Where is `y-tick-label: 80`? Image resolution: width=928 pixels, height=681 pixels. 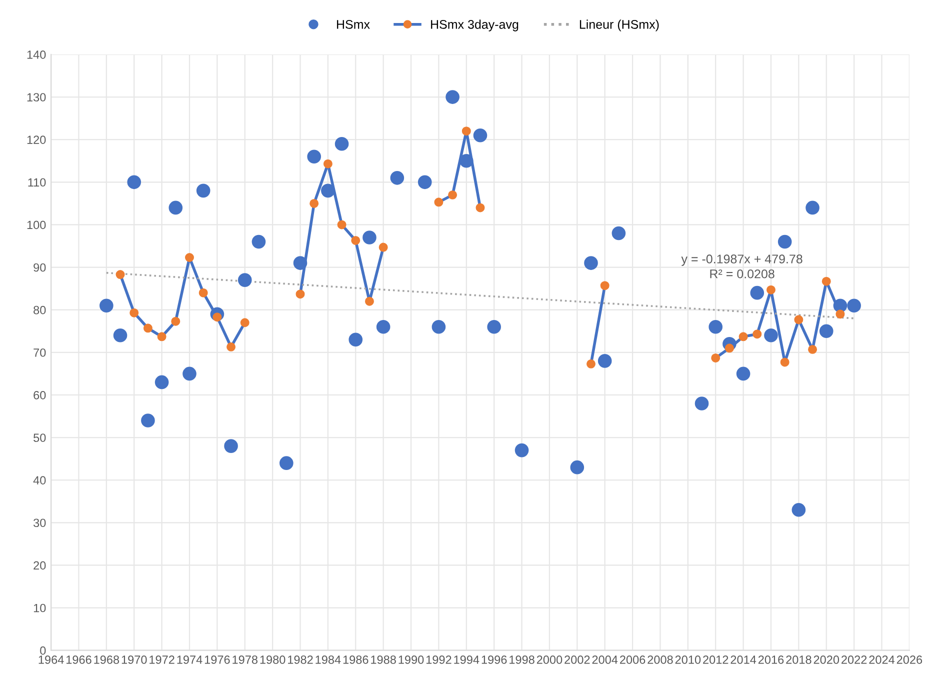
y-tick-label: 80 is located at coordinates (40, 310).